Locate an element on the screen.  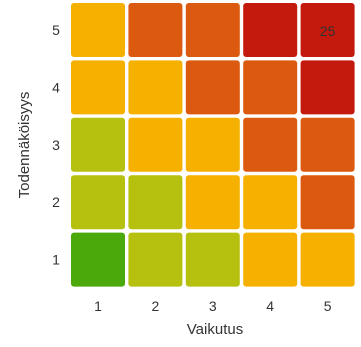
cell-annotation: 25 is located at coordinates (328, 31).